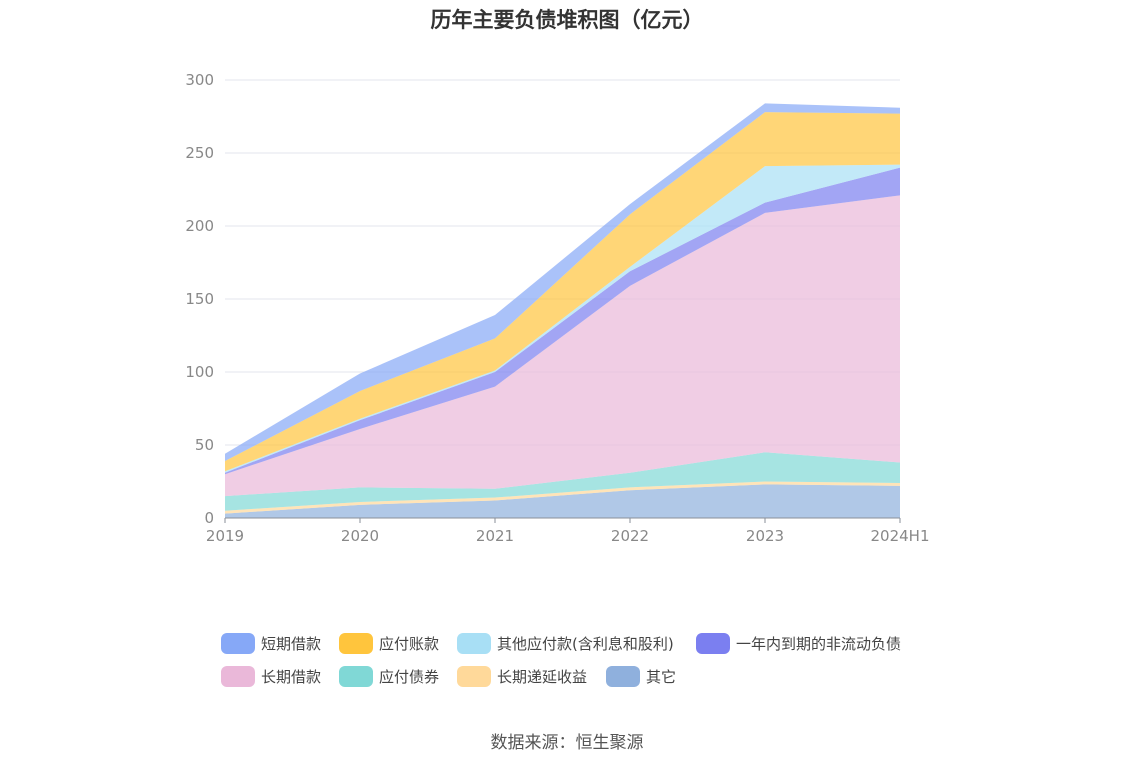  I want to click on x-tick-label: 2023, so click(765, 536).